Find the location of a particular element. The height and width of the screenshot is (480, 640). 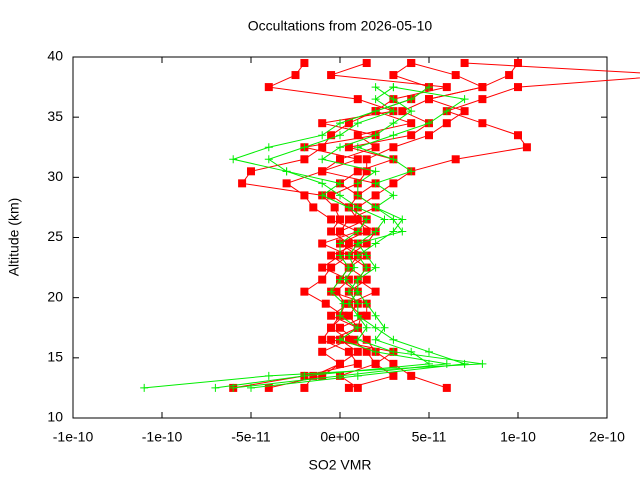

x-tick-label: 0e+00 is located at coordinates (340, 437).